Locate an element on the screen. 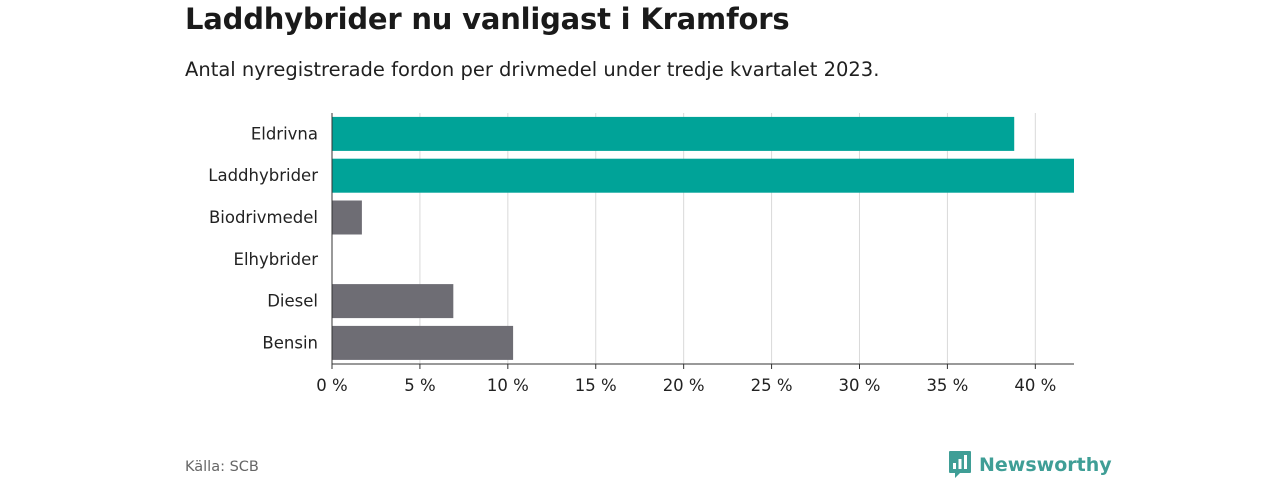  brand-logo: Newsworthy is located at coordinates (1030, 465).